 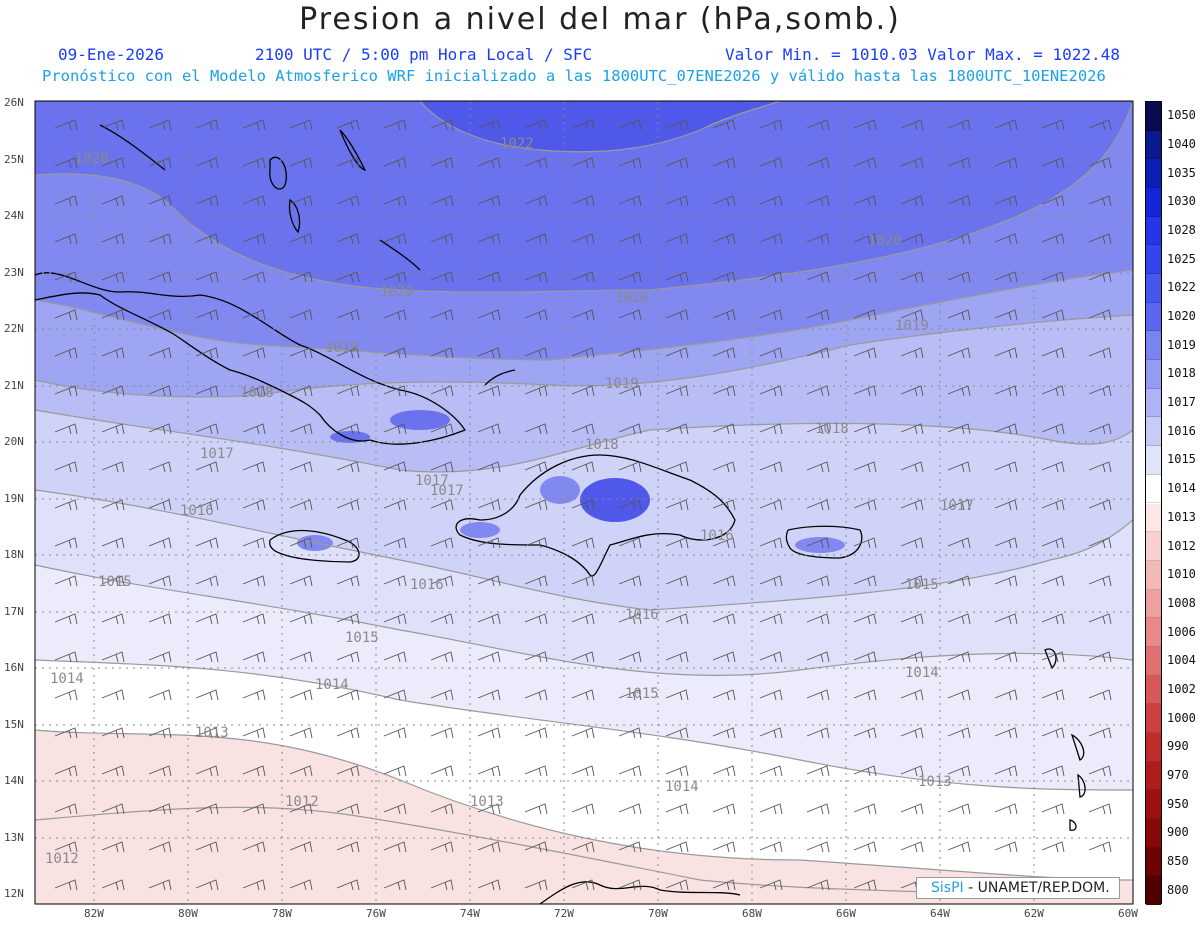 What do you see at coordinates (14, 667) in the screenshot?
I see `lat-label: 16N` at bounding box center [14, 667].